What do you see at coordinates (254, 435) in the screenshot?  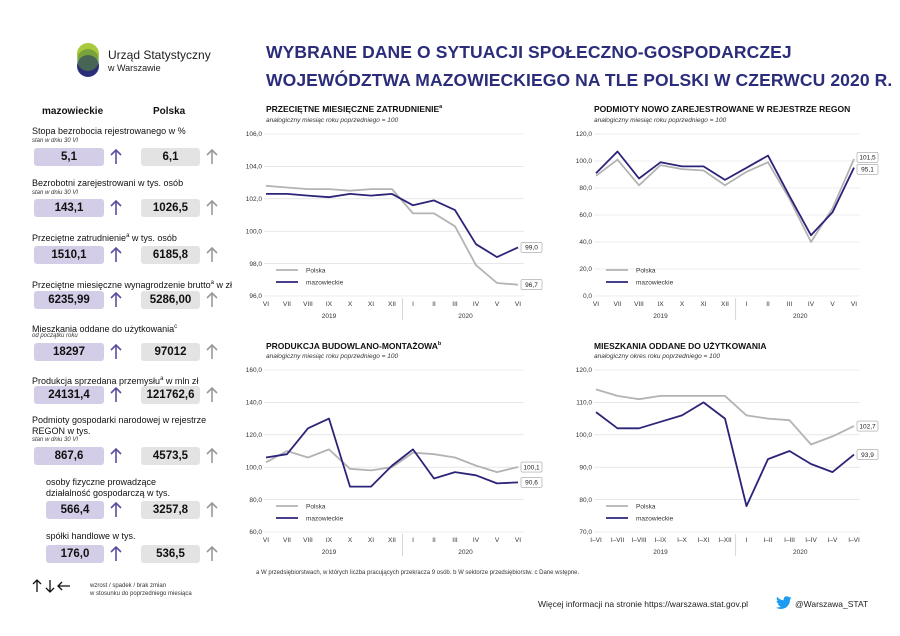 I see `y-tick-label: 120,0` at bounding box center [254, 435].